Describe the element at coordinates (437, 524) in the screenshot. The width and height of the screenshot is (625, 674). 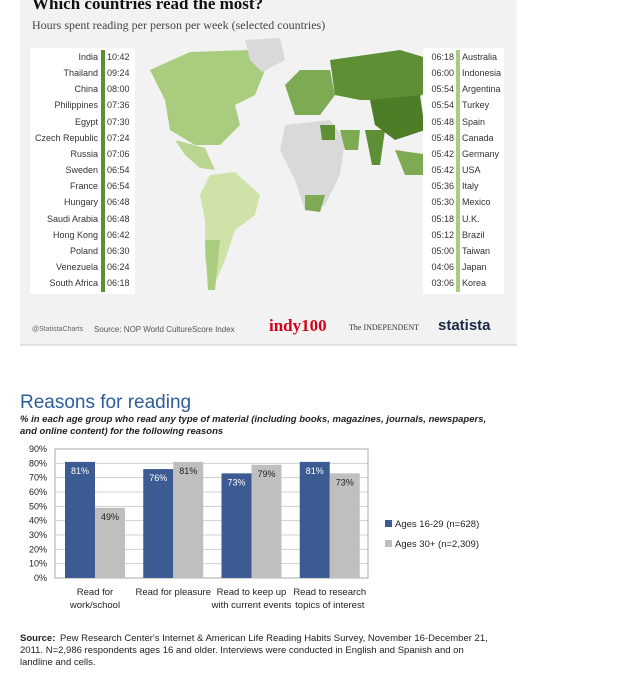
I see `legend-label: Ages 16-29 (n=628)` at that location.